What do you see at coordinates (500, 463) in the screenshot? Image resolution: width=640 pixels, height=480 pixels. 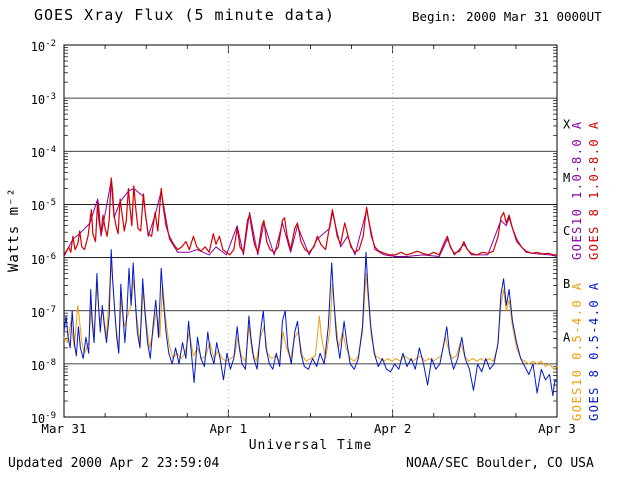 I see `source-credit: NOAA/SEC Boulder, CO USA` at bounding box center [500, 463].